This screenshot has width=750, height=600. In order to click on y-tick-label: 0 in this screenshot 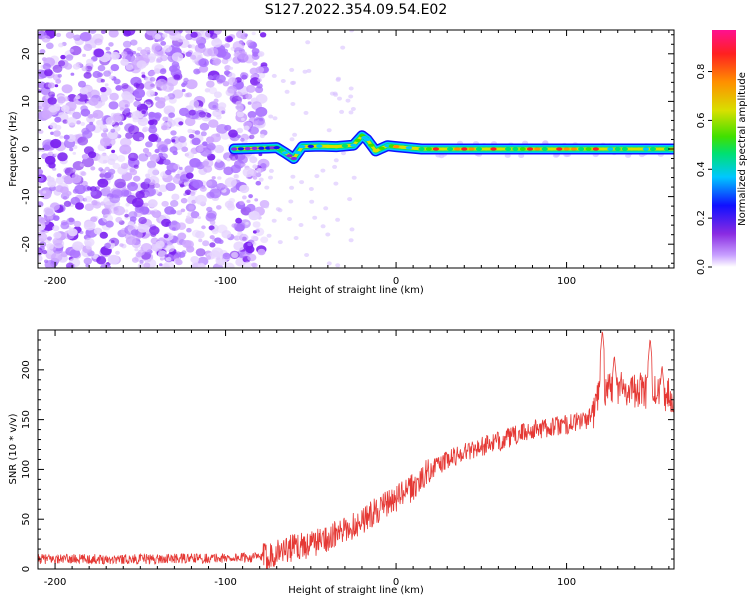, I will do `click(26, 569)`.